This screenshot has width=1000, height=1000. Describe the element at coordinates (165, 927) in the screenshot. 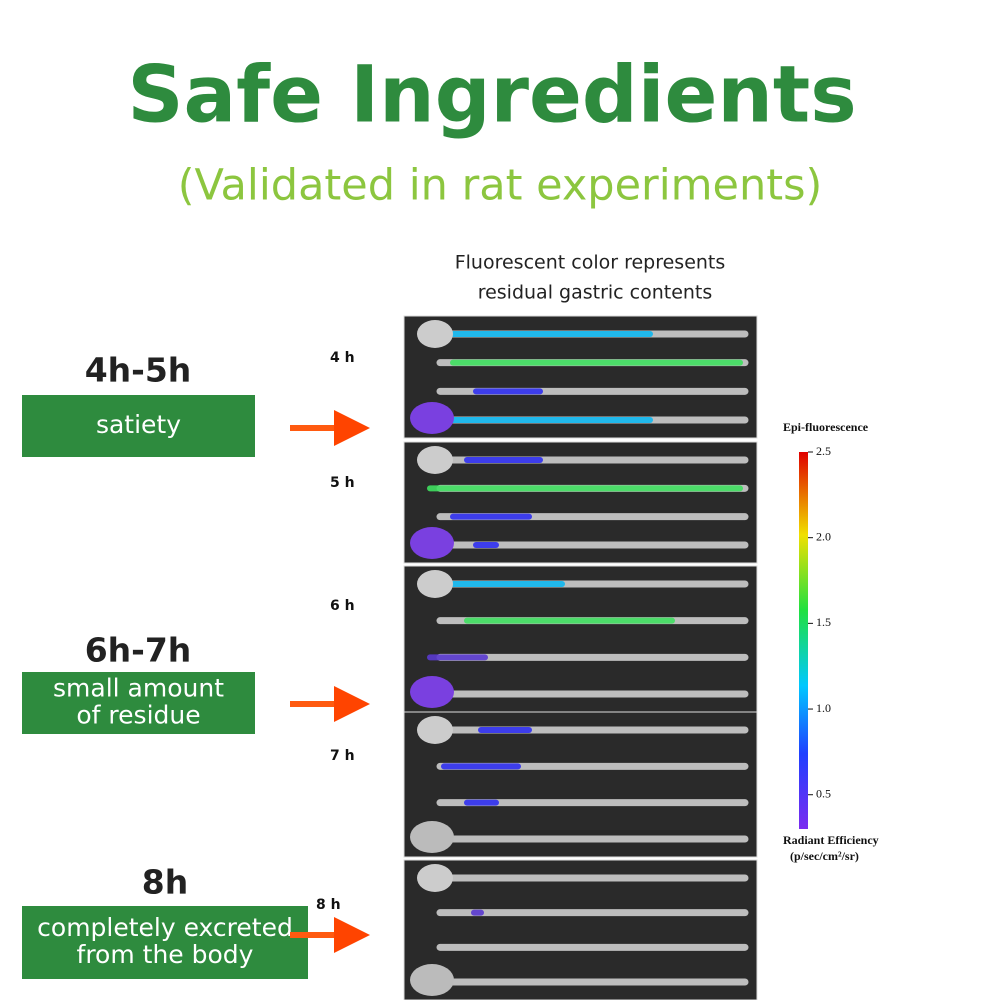

I see `stage-label: completely excreted` at that location.